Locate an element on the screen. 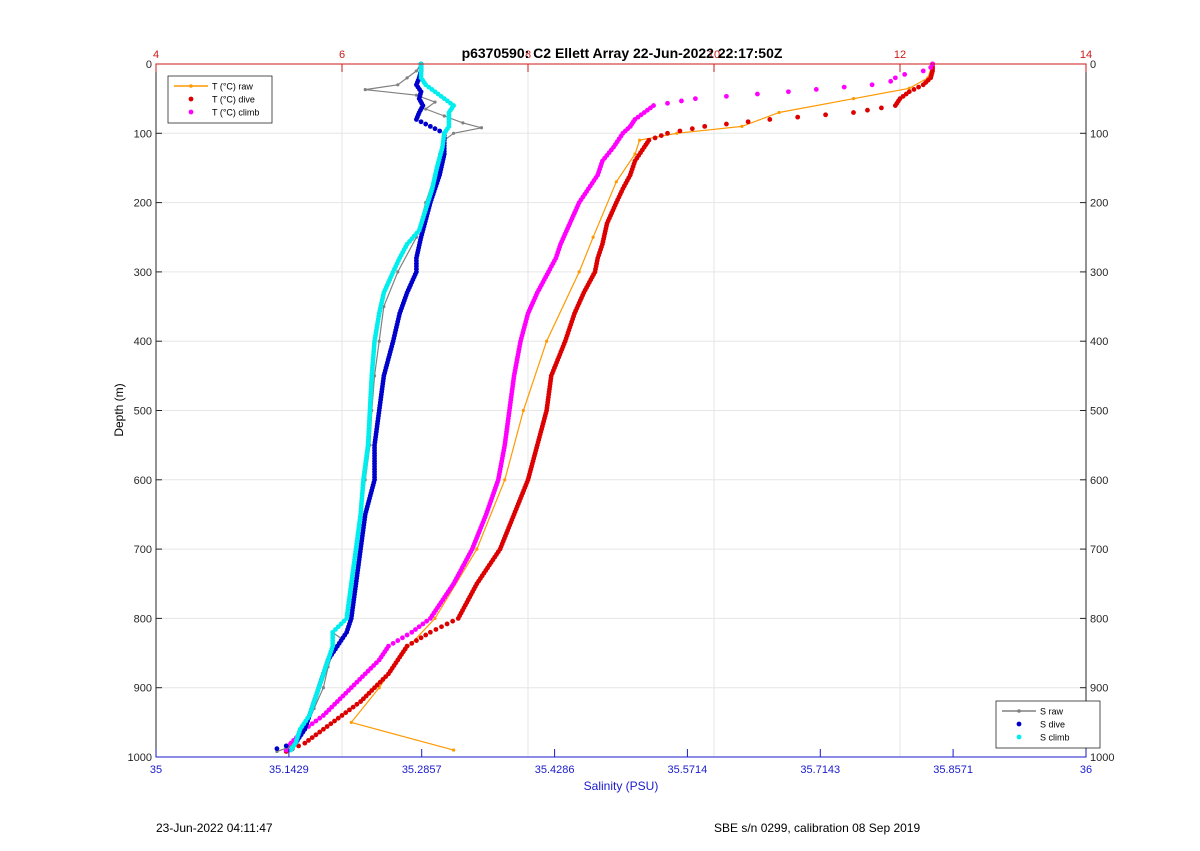 This screenshot has width=1200, height=851. x-tick-label-bottom: 35.8571 is located at coordinates (953, 770).